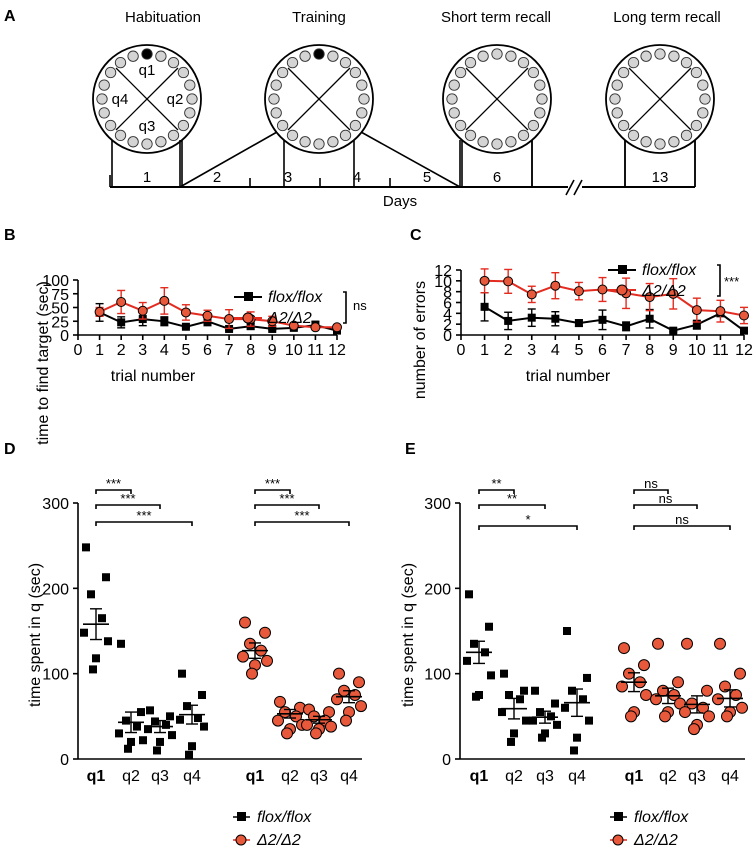 The height and width of the screenshot is (850, 756). What do you see at coordinates (531, 350) in the screenshot?
I see `x-tick-label: 3` at bounding box center [531, 350].